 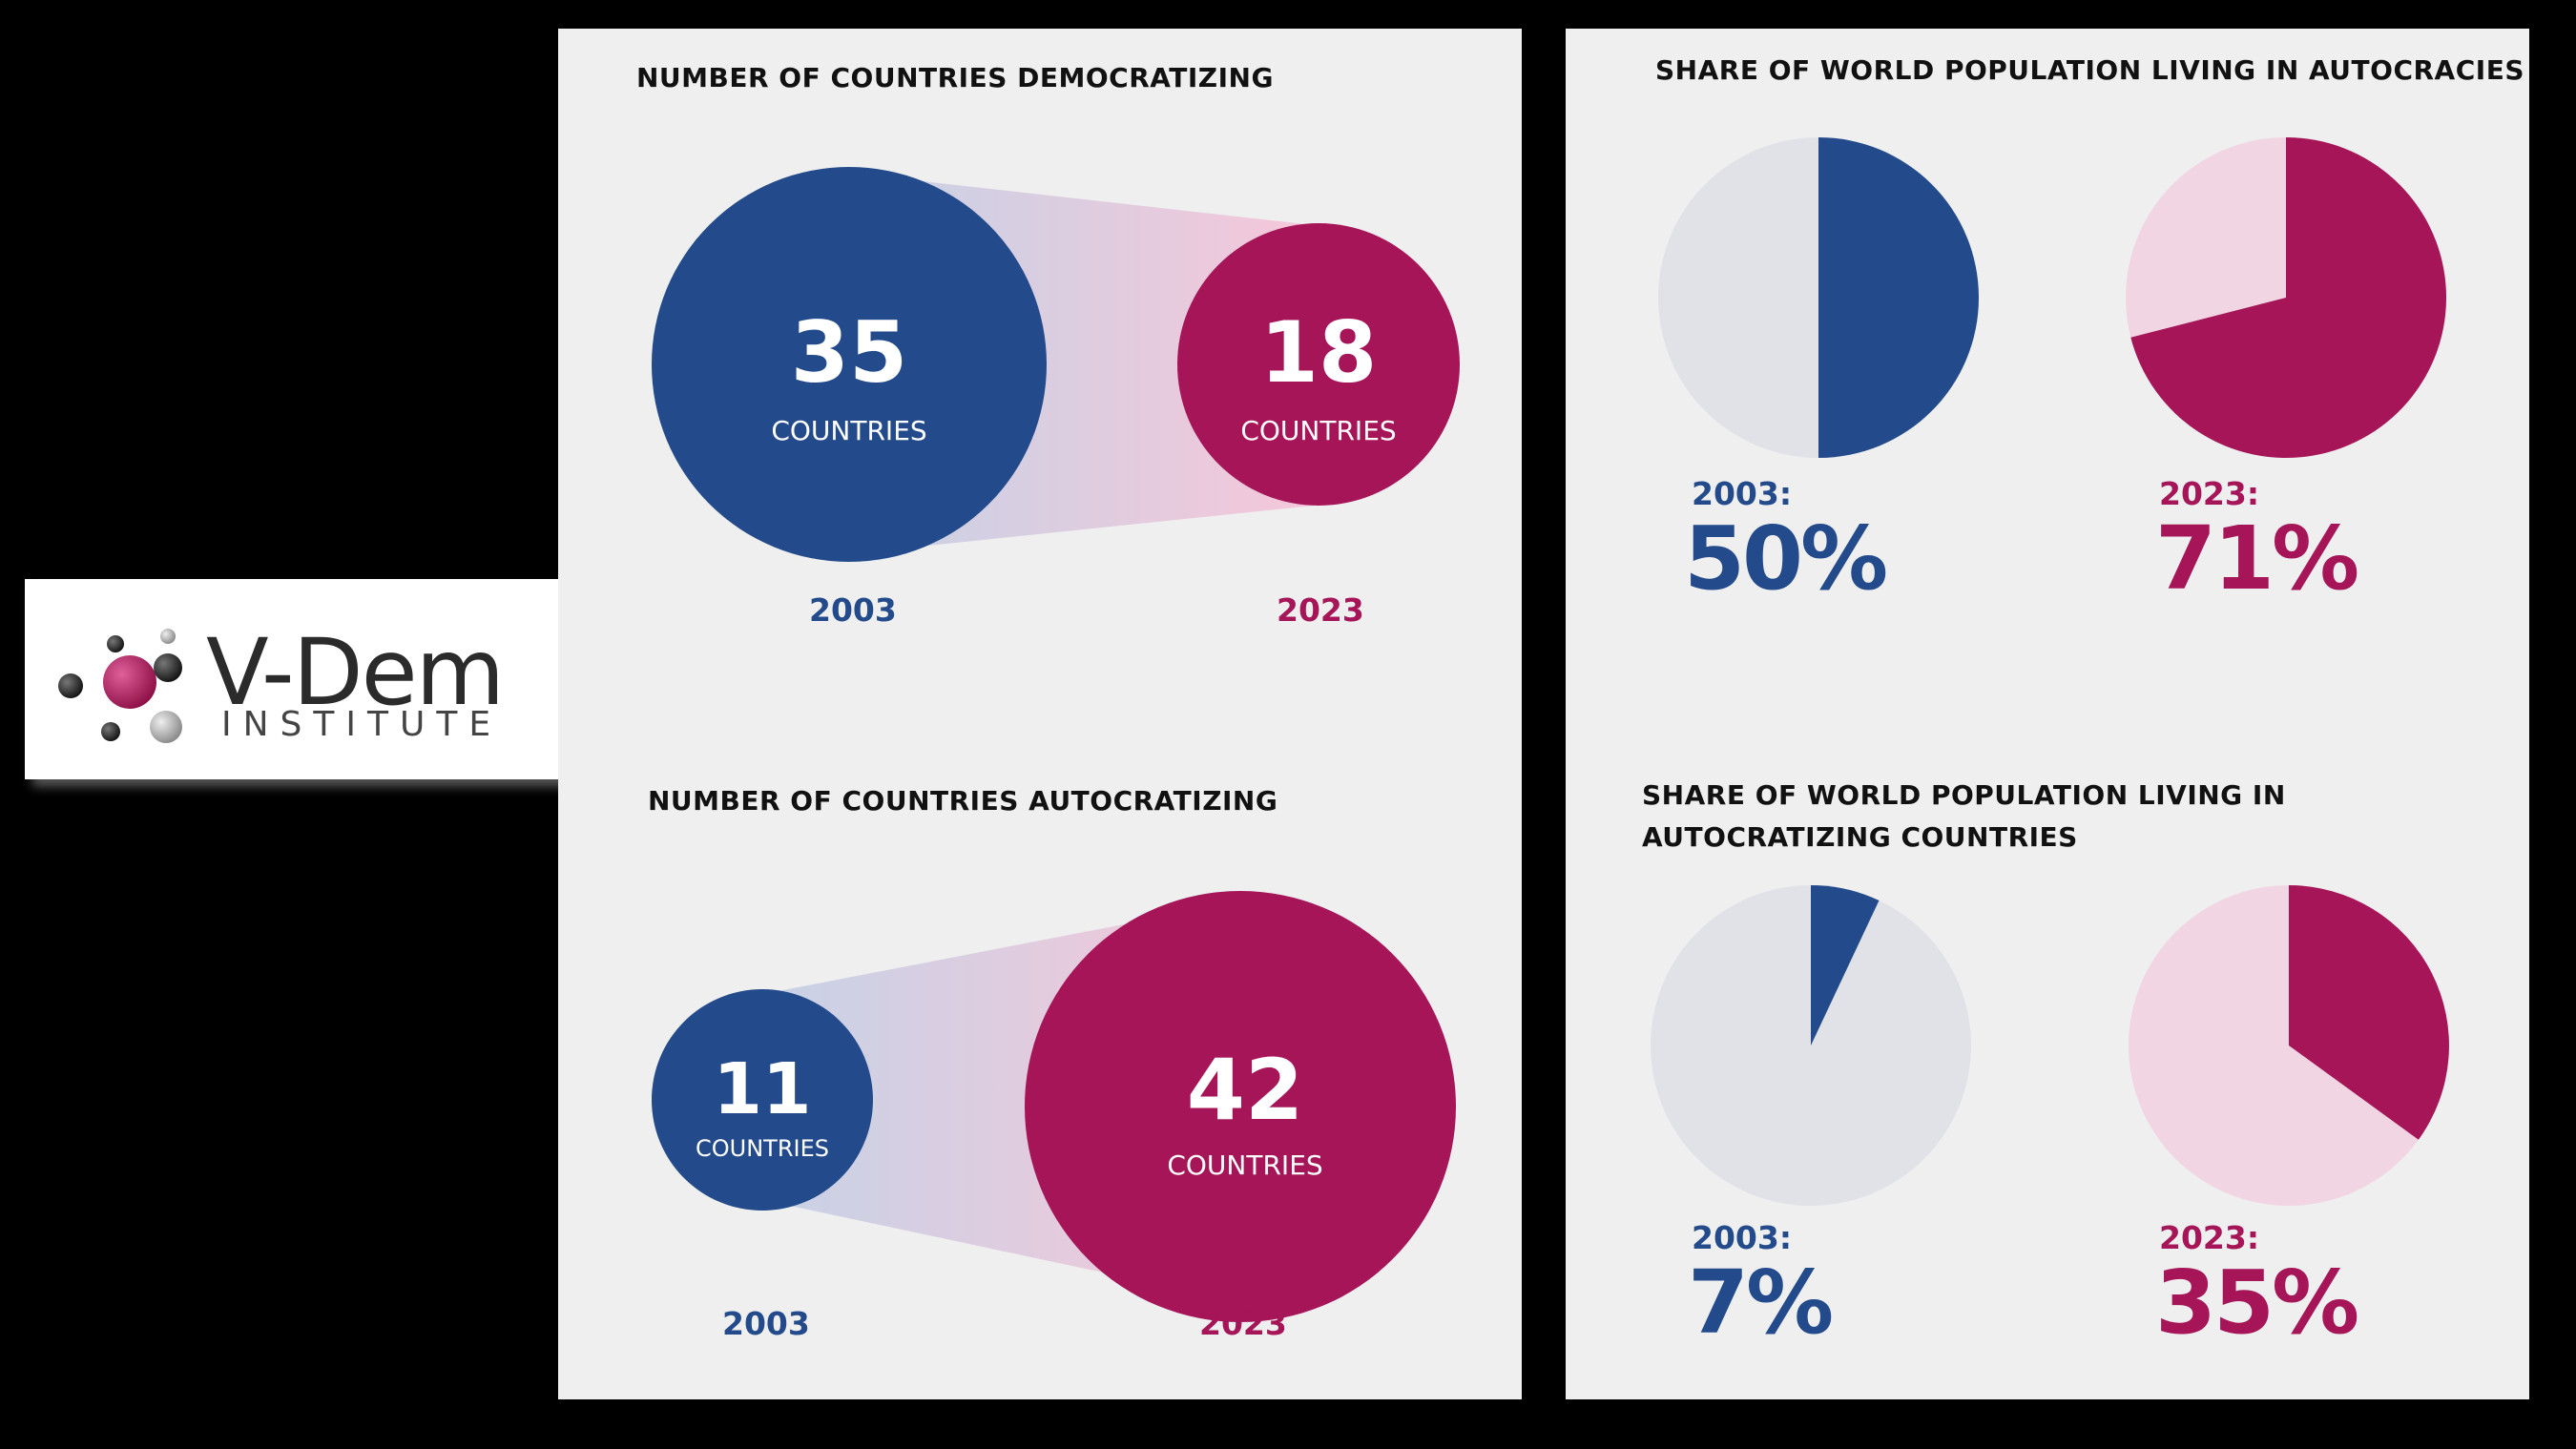 I want to click on democratizing-bubble-chart: 35 COUNTRIES 18 COUNTRIES, so click(x=1056, y=364).